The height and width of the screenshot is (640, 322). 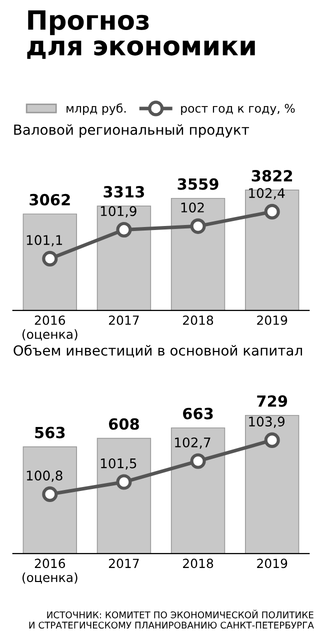 What do you see at coordinates (192, 207) in the screenshot?
I see `data-label: 102` at bounding box center [192, 207].